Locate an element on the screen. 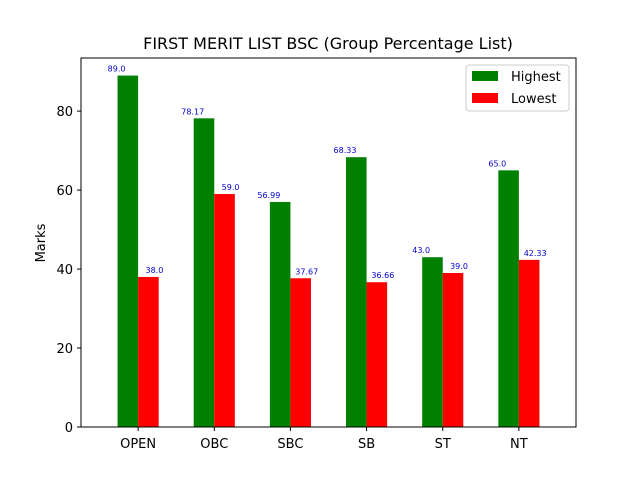  data-label-lowest-nt: 42.33 is located at coordinates (535, 253).